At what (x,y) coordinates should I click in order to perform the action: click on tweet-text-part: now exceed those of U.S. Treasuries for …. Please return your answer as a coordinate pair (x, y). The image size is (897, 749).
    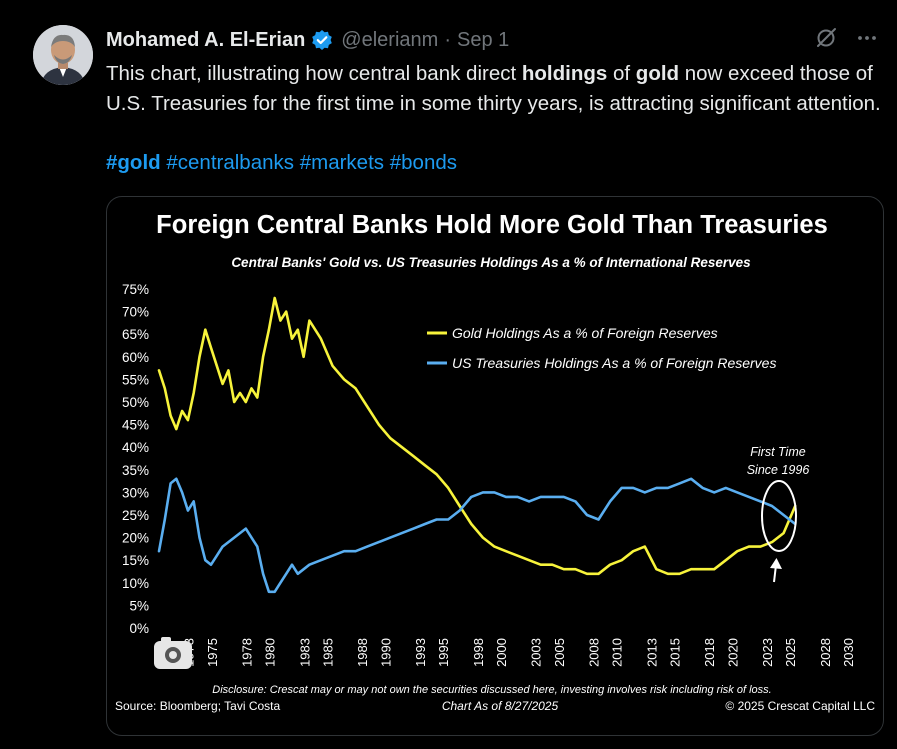
    Looking at the image, I should click on (493, 88).